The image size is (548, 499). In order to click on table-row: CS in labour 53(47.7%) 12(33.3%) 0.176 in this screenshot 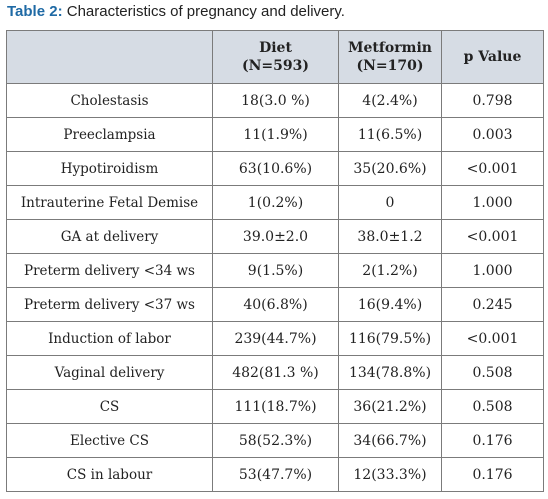, I will do `click(275, 474)`.